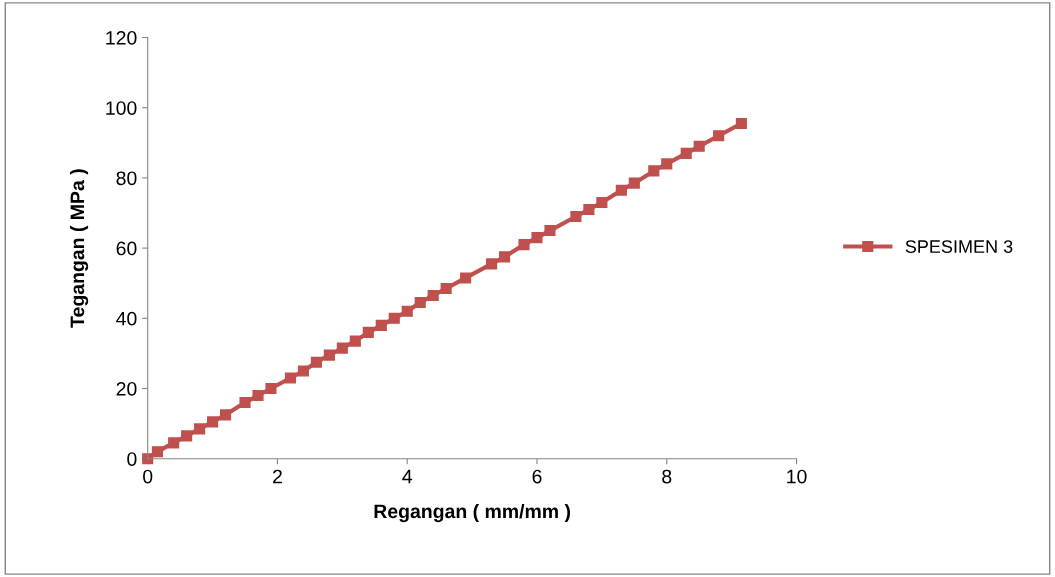  Describe the element at coordinates (132, 459) in the screenshot. I see `y-tick-label: 0` at that location.